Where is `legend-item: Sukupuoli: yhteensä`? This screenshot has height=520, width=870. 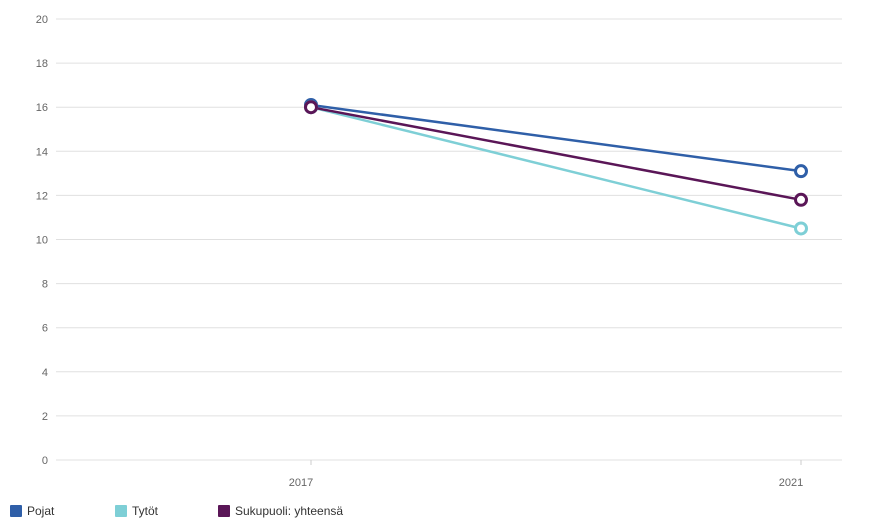 legend-item: Sukupuoli: yhteensä is located at coordinates (280, 511).